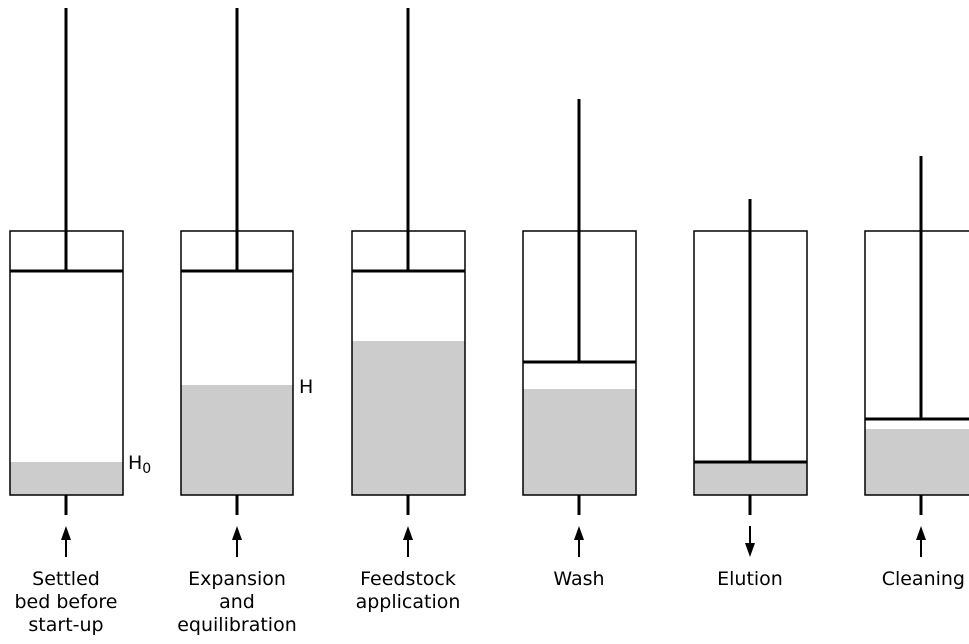 This screenshot has width=969, height=644. I want to click on column-settled, so click(66, 282).